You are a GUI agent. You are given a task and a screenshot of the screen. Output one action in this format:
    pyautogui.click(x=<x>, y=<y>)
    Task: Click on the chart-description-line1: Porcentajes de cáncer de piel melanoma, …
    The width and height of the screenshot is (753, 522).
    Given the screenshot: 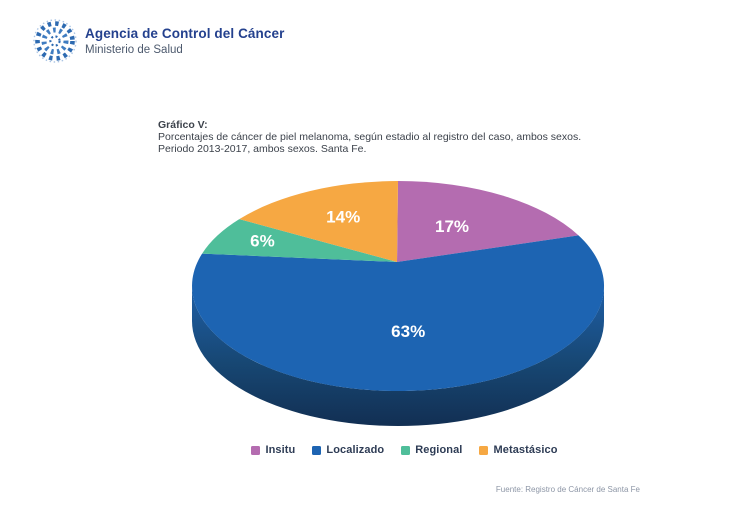 What is the action you would take?
    pyautogui.click(x=370, y=137)
    